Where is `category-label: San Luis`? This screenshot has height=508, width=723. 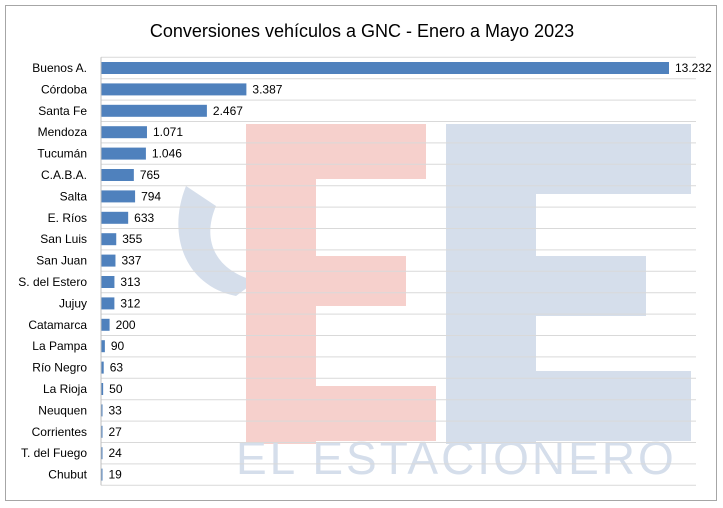 category-label: San Luis is located at coordinates (63, 239).